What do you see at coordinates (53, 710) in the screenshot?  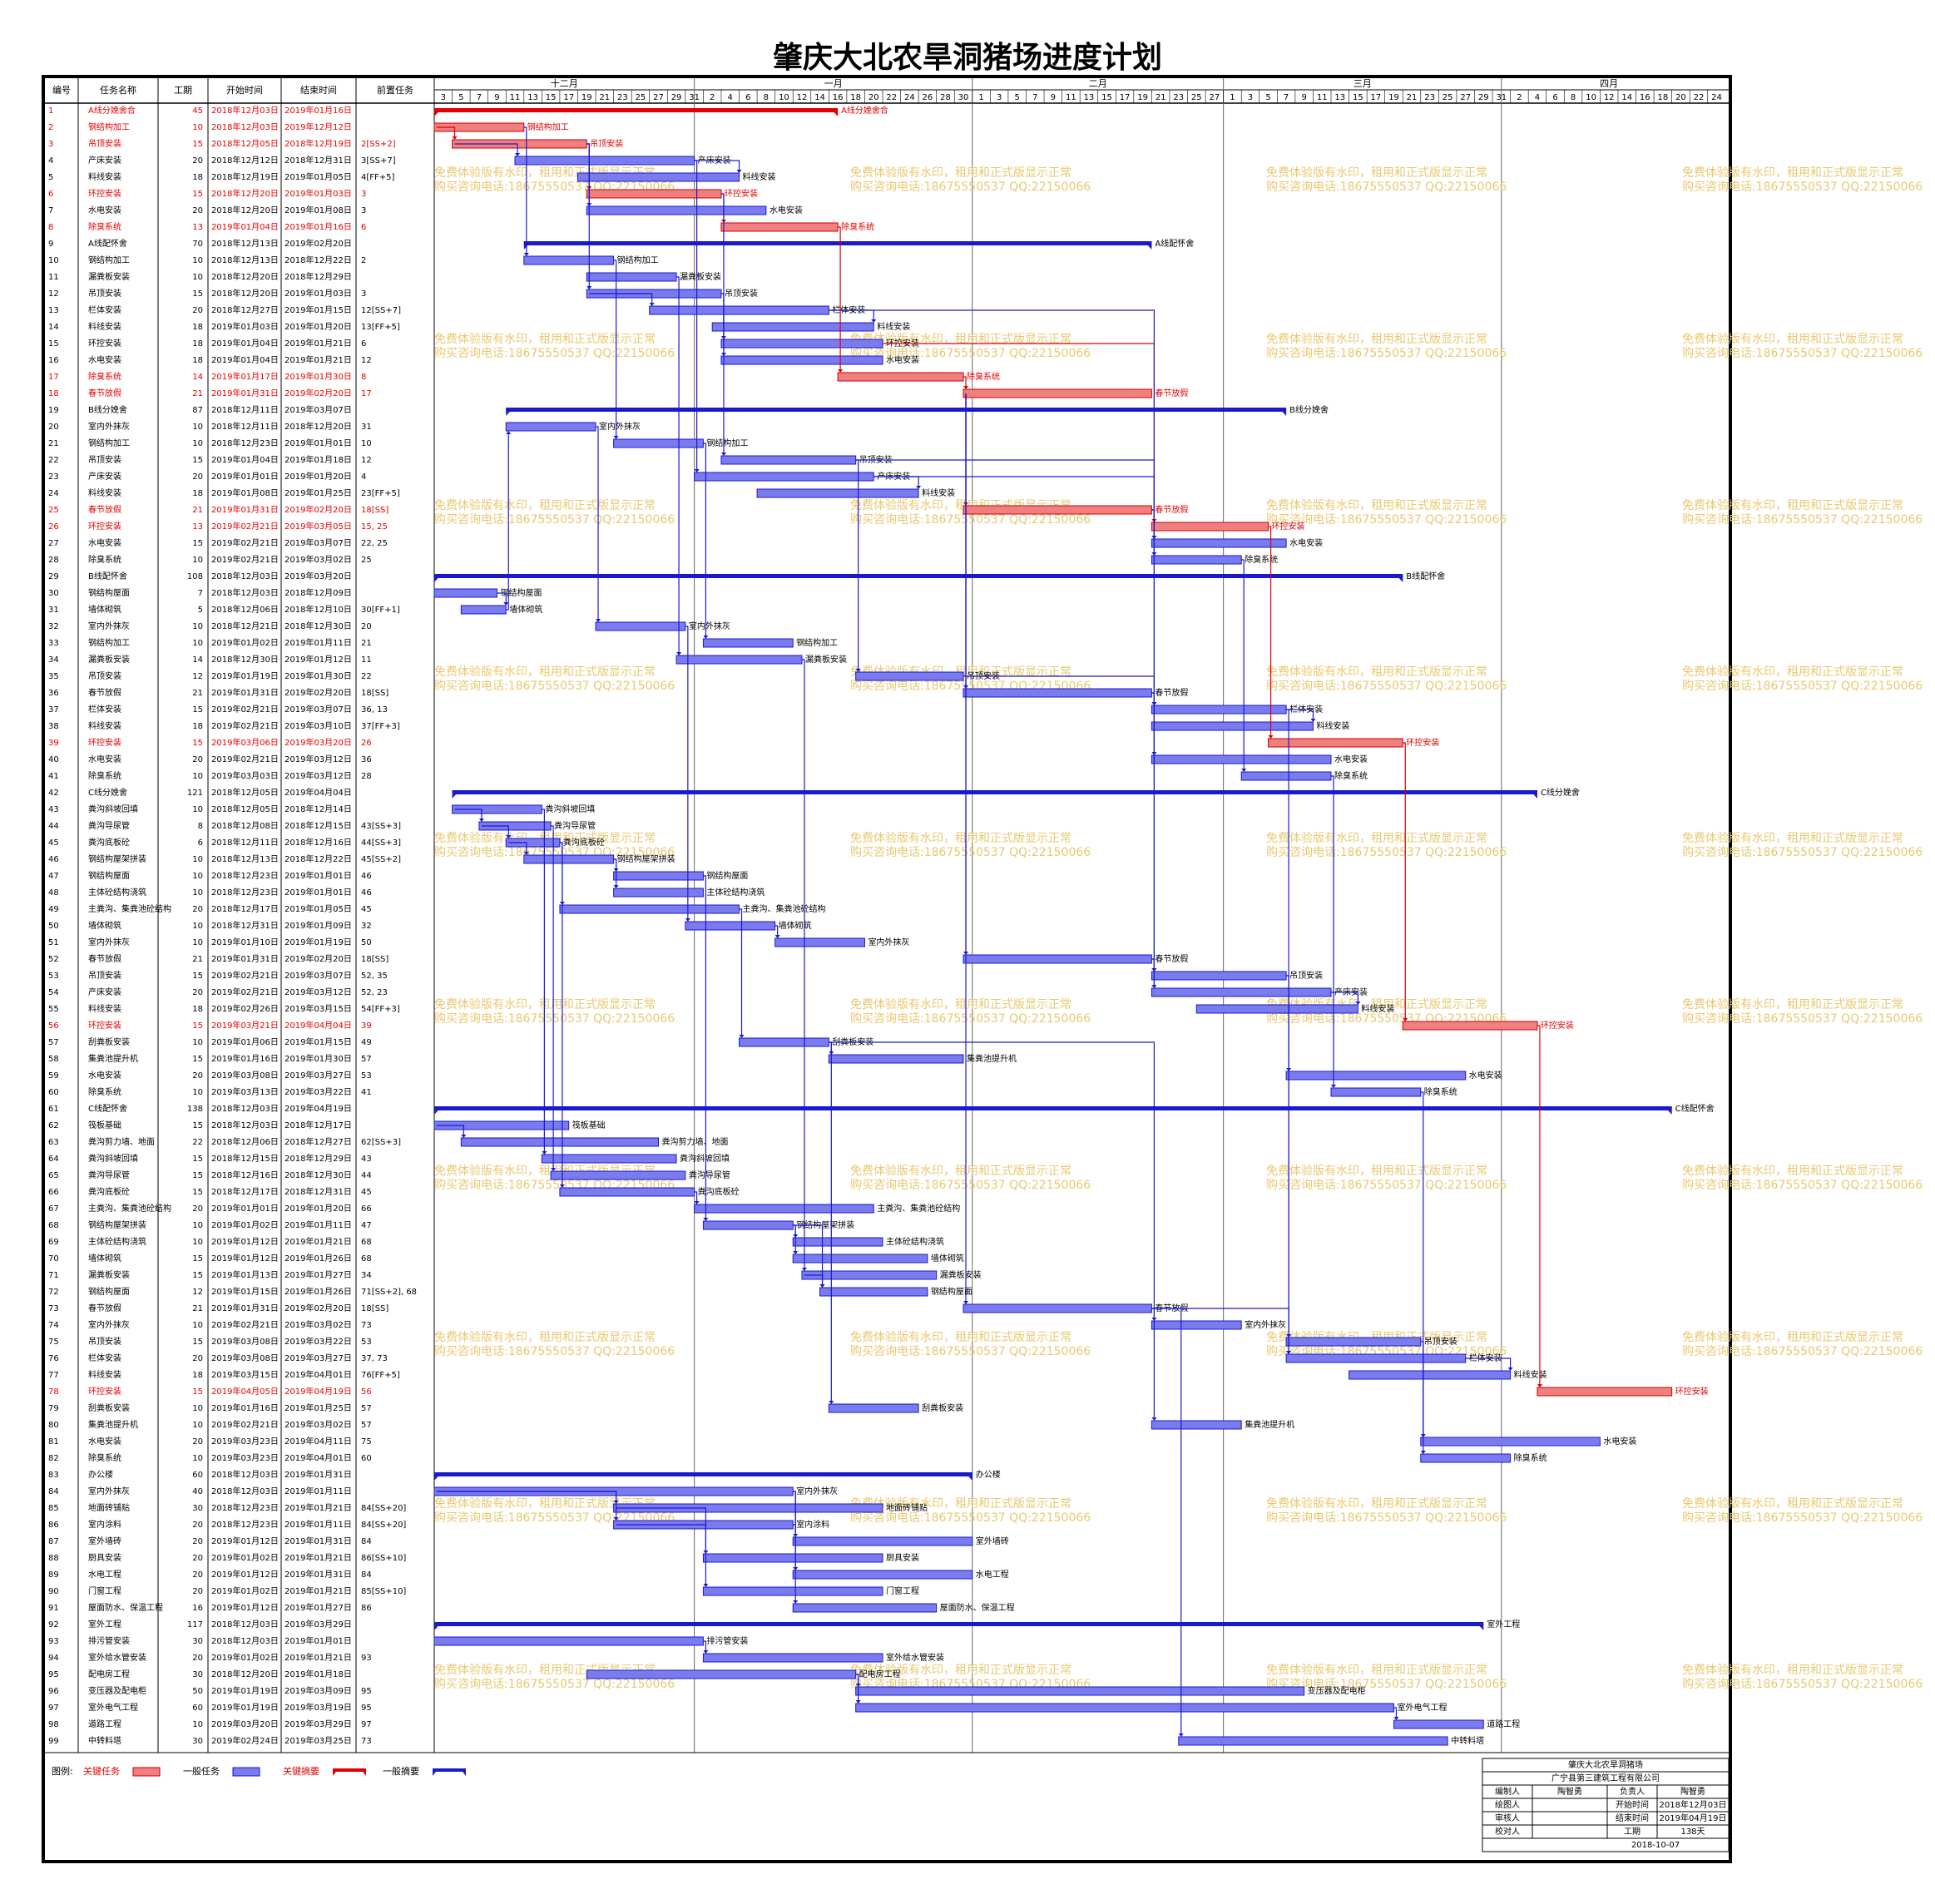 I see `task-id: 37` at bounding box center [53, 710].